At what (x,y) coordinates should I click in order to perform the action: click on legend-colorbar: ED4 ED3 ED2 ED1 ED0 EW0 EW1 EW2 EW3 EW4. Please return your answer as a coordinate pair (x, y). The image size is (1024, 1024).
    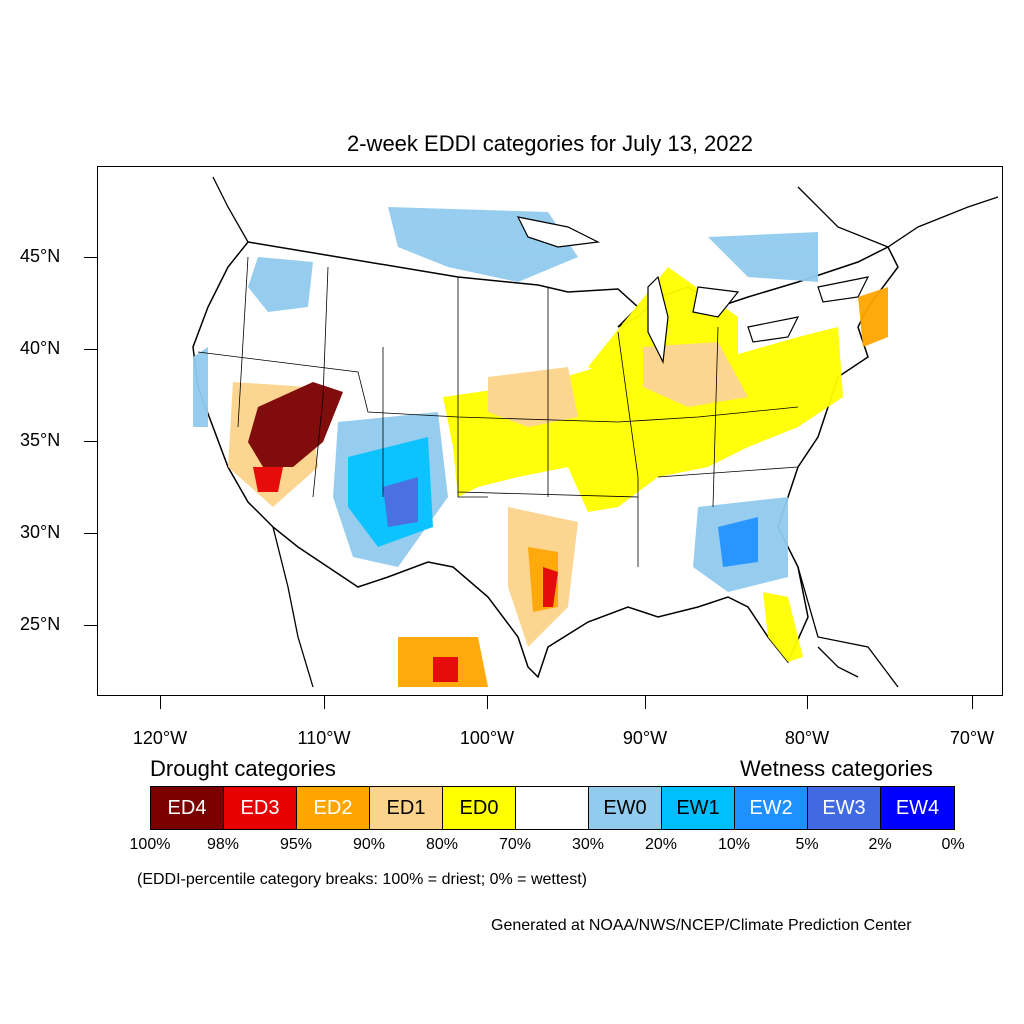
    Looking at the image, I should click on (552, 808).